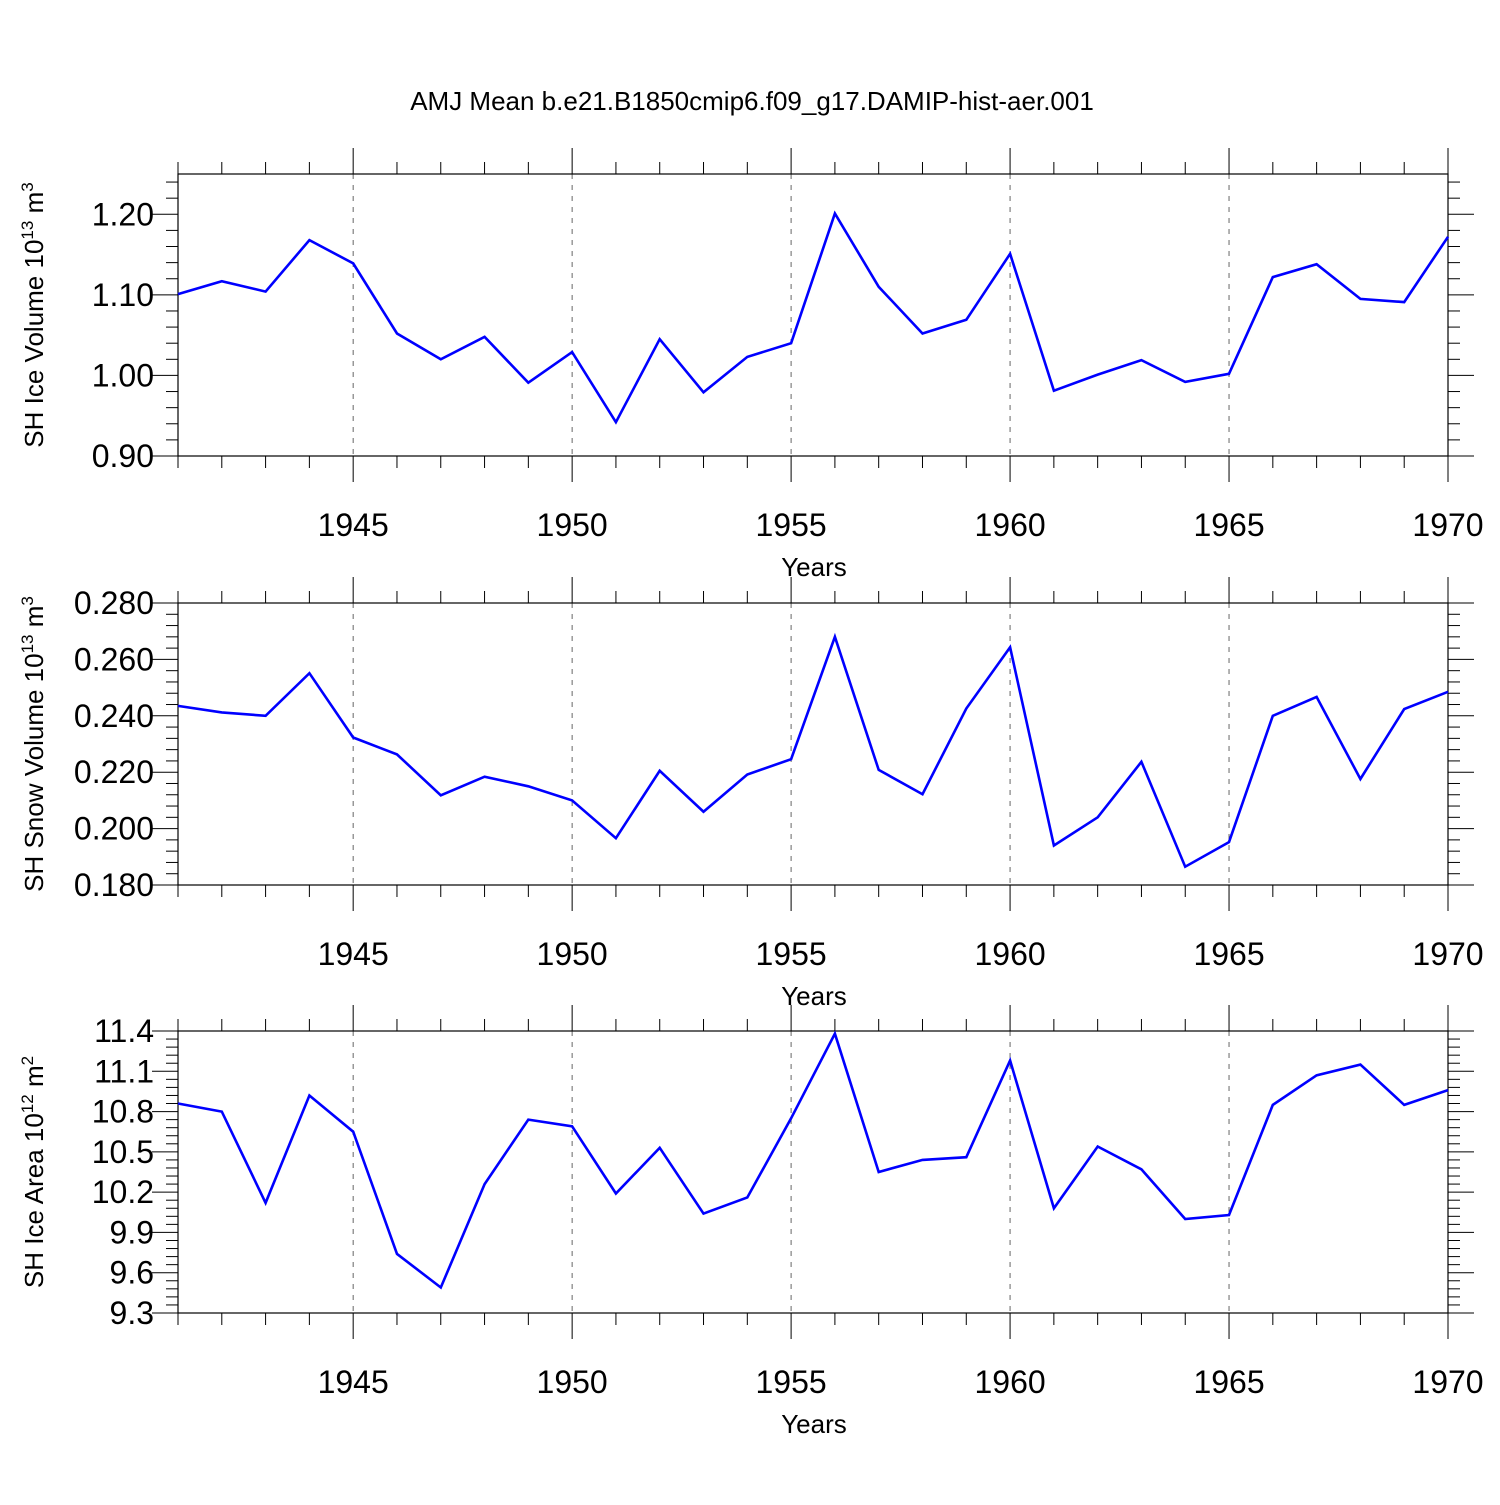 The width and height of the screenshot is (1500, 1505). Describe the element at coordinates (123, 295) in the screenshot. I see `y-tick-label: 1.10` at that location.